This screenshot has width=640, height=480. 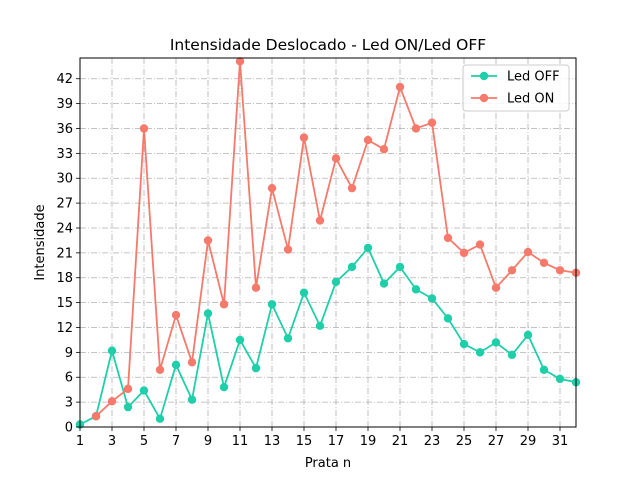 What do you see at coordinates (530, 99) in the screenshot?
I see `legend-label-led-on: Led ON` at bounding box center [530, 99].